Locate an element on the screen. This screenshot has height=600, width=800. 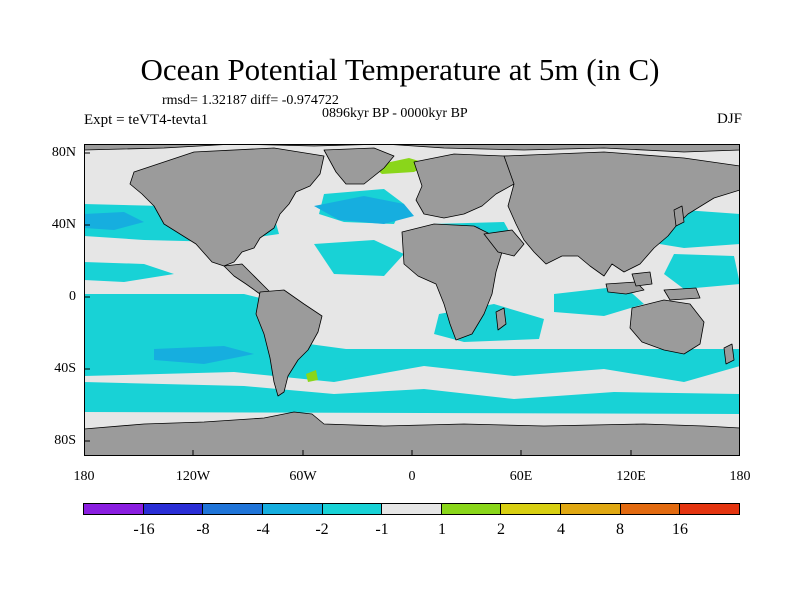
y-tick-80s: 80S is located at coordinates (65, 440).